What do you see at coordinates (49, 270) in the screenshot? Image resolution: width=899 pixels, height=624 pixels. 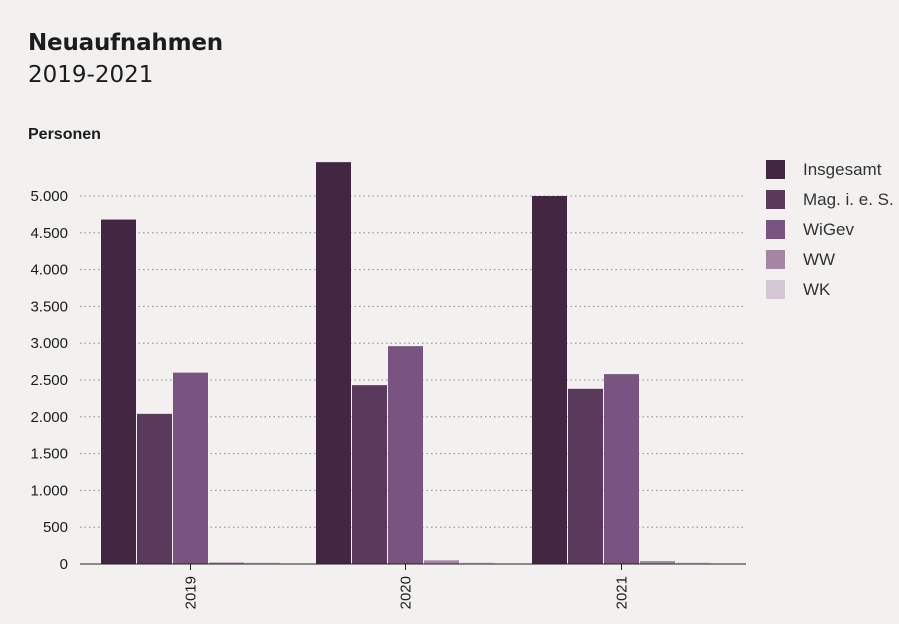 I see `y-tick-label: 4.000` at bounding box center [49, 270].